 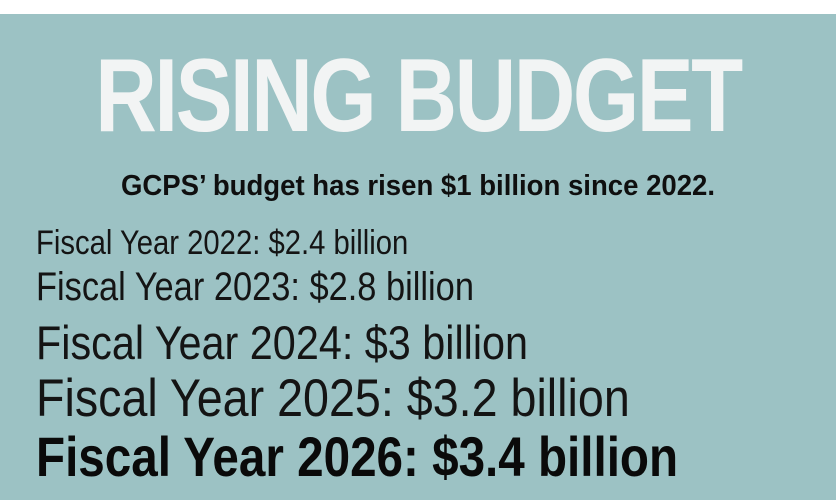 What do you see at coordinates (282, 342) in the screenshot?
I see `budget-line-fy2024: Fiscal Year 2024: $3 billion` at bounding box center [282, 342].